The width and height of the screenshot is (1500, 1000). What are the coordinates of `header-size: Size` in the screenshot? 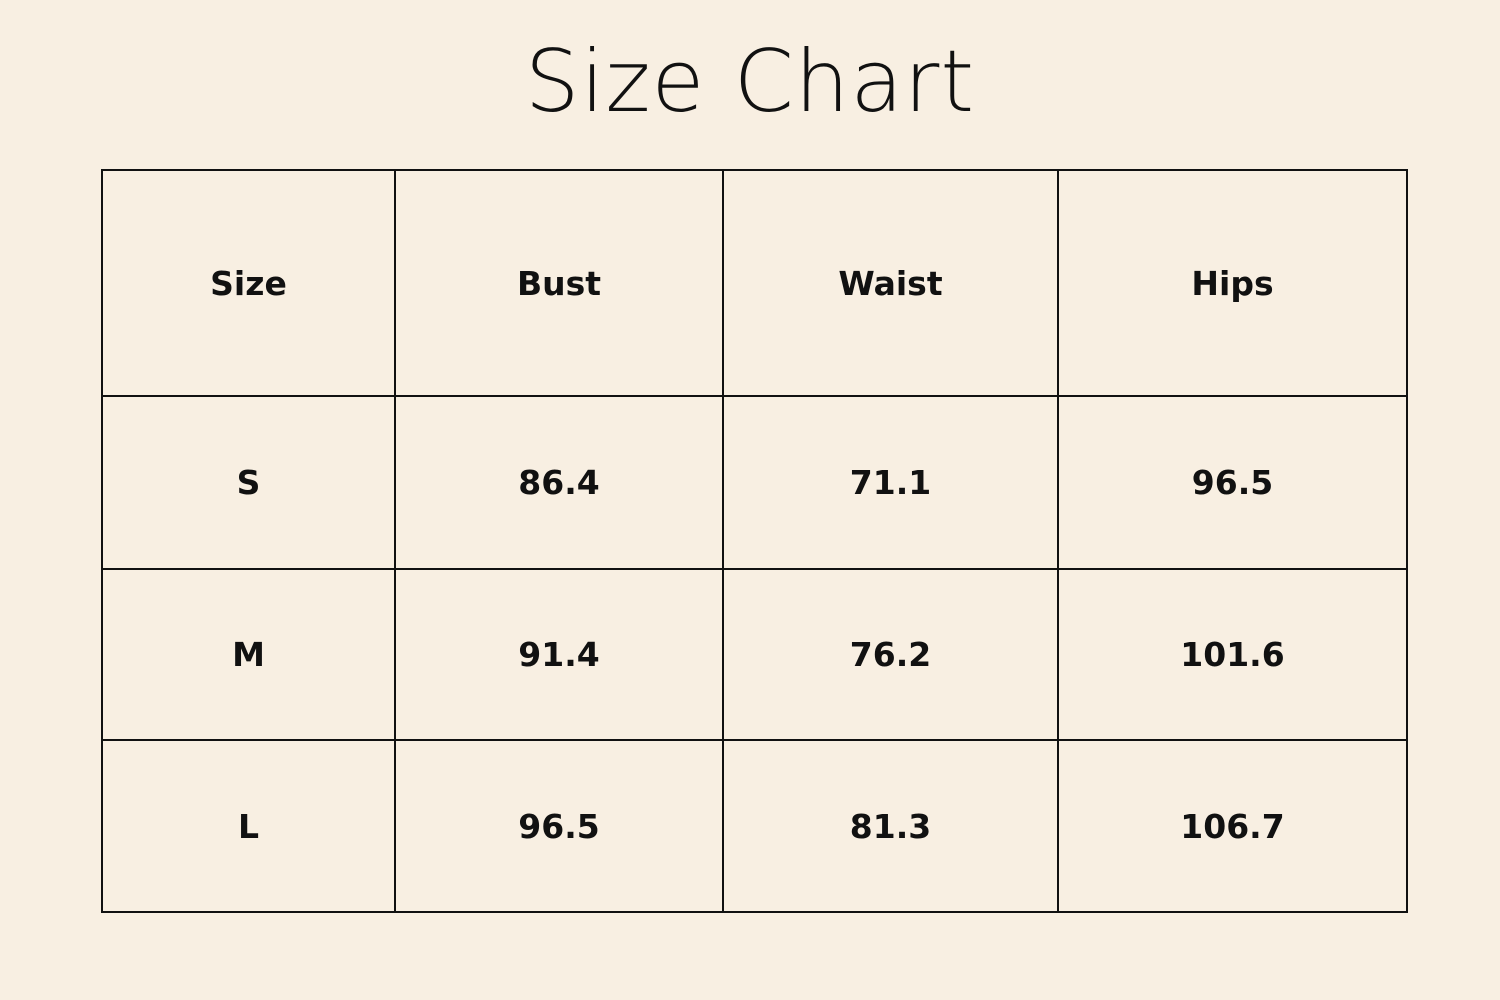 It's located at (248, 283).